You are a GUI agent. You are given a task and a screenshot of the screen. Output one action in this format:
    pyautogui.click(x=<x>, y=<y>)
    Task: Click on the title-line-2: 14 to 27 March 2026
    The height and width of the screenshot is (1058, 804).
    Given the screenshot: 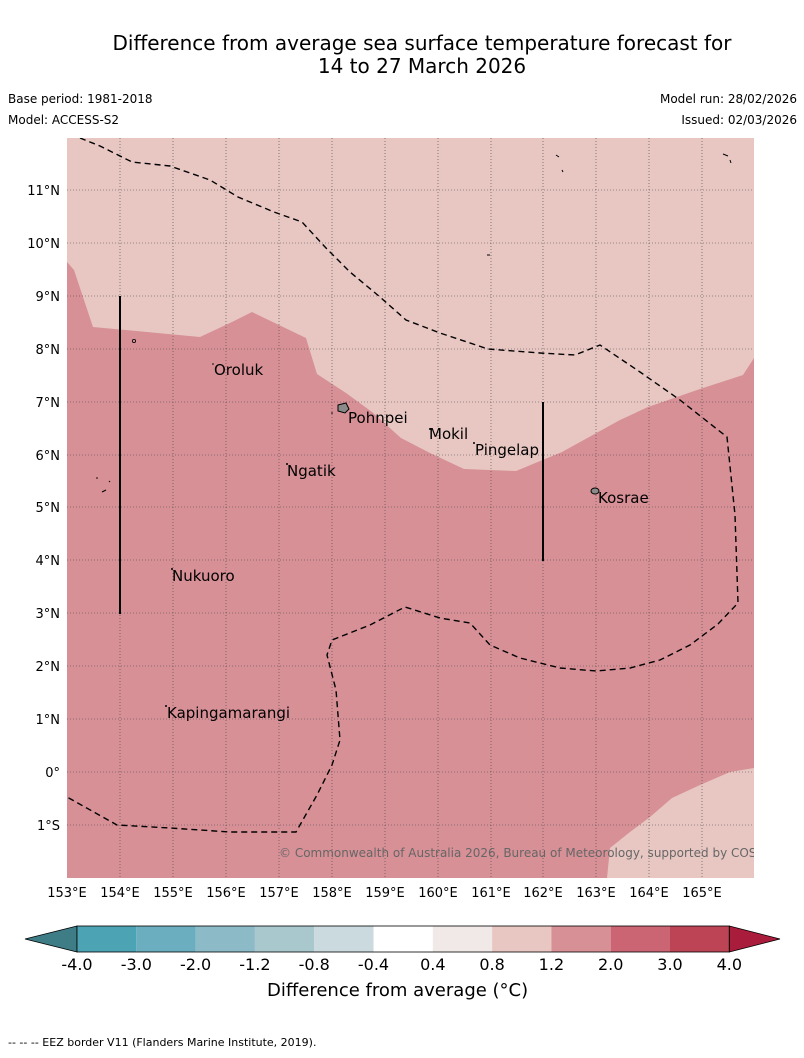 What is the action you would take?
    pyautogui.click(x=422, y=66)
    